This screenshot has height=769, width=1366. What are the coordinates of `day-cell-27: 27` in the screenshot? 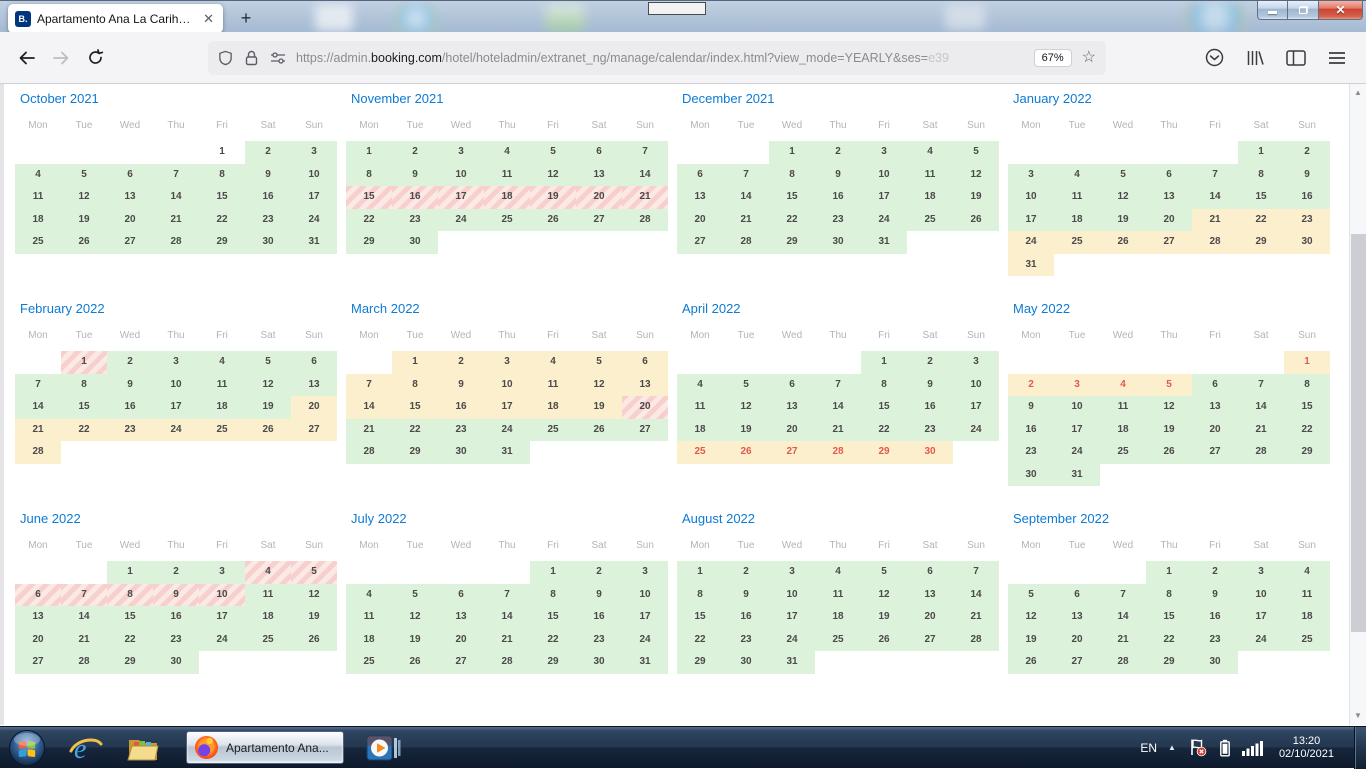 It's located at (314, 430).